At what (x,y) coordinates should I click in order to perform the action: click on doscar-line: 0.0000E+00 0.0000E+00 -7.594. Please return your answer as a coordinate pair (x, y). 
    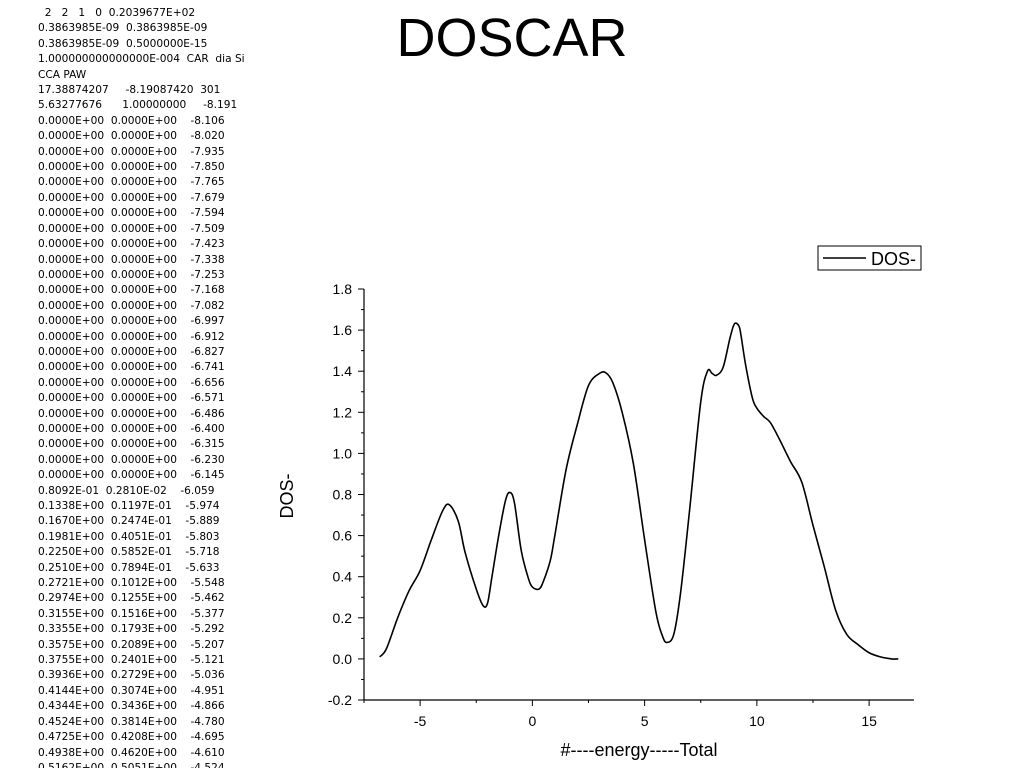
    Looking at the image, I should click on (131, 213).